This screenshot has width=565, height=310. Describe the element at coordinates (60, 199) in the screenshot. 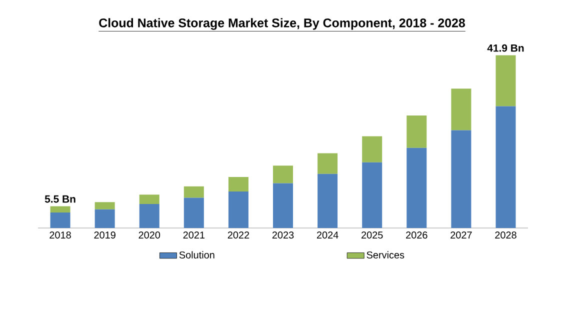

I see `annotation: 5.5 Bn` at that location.